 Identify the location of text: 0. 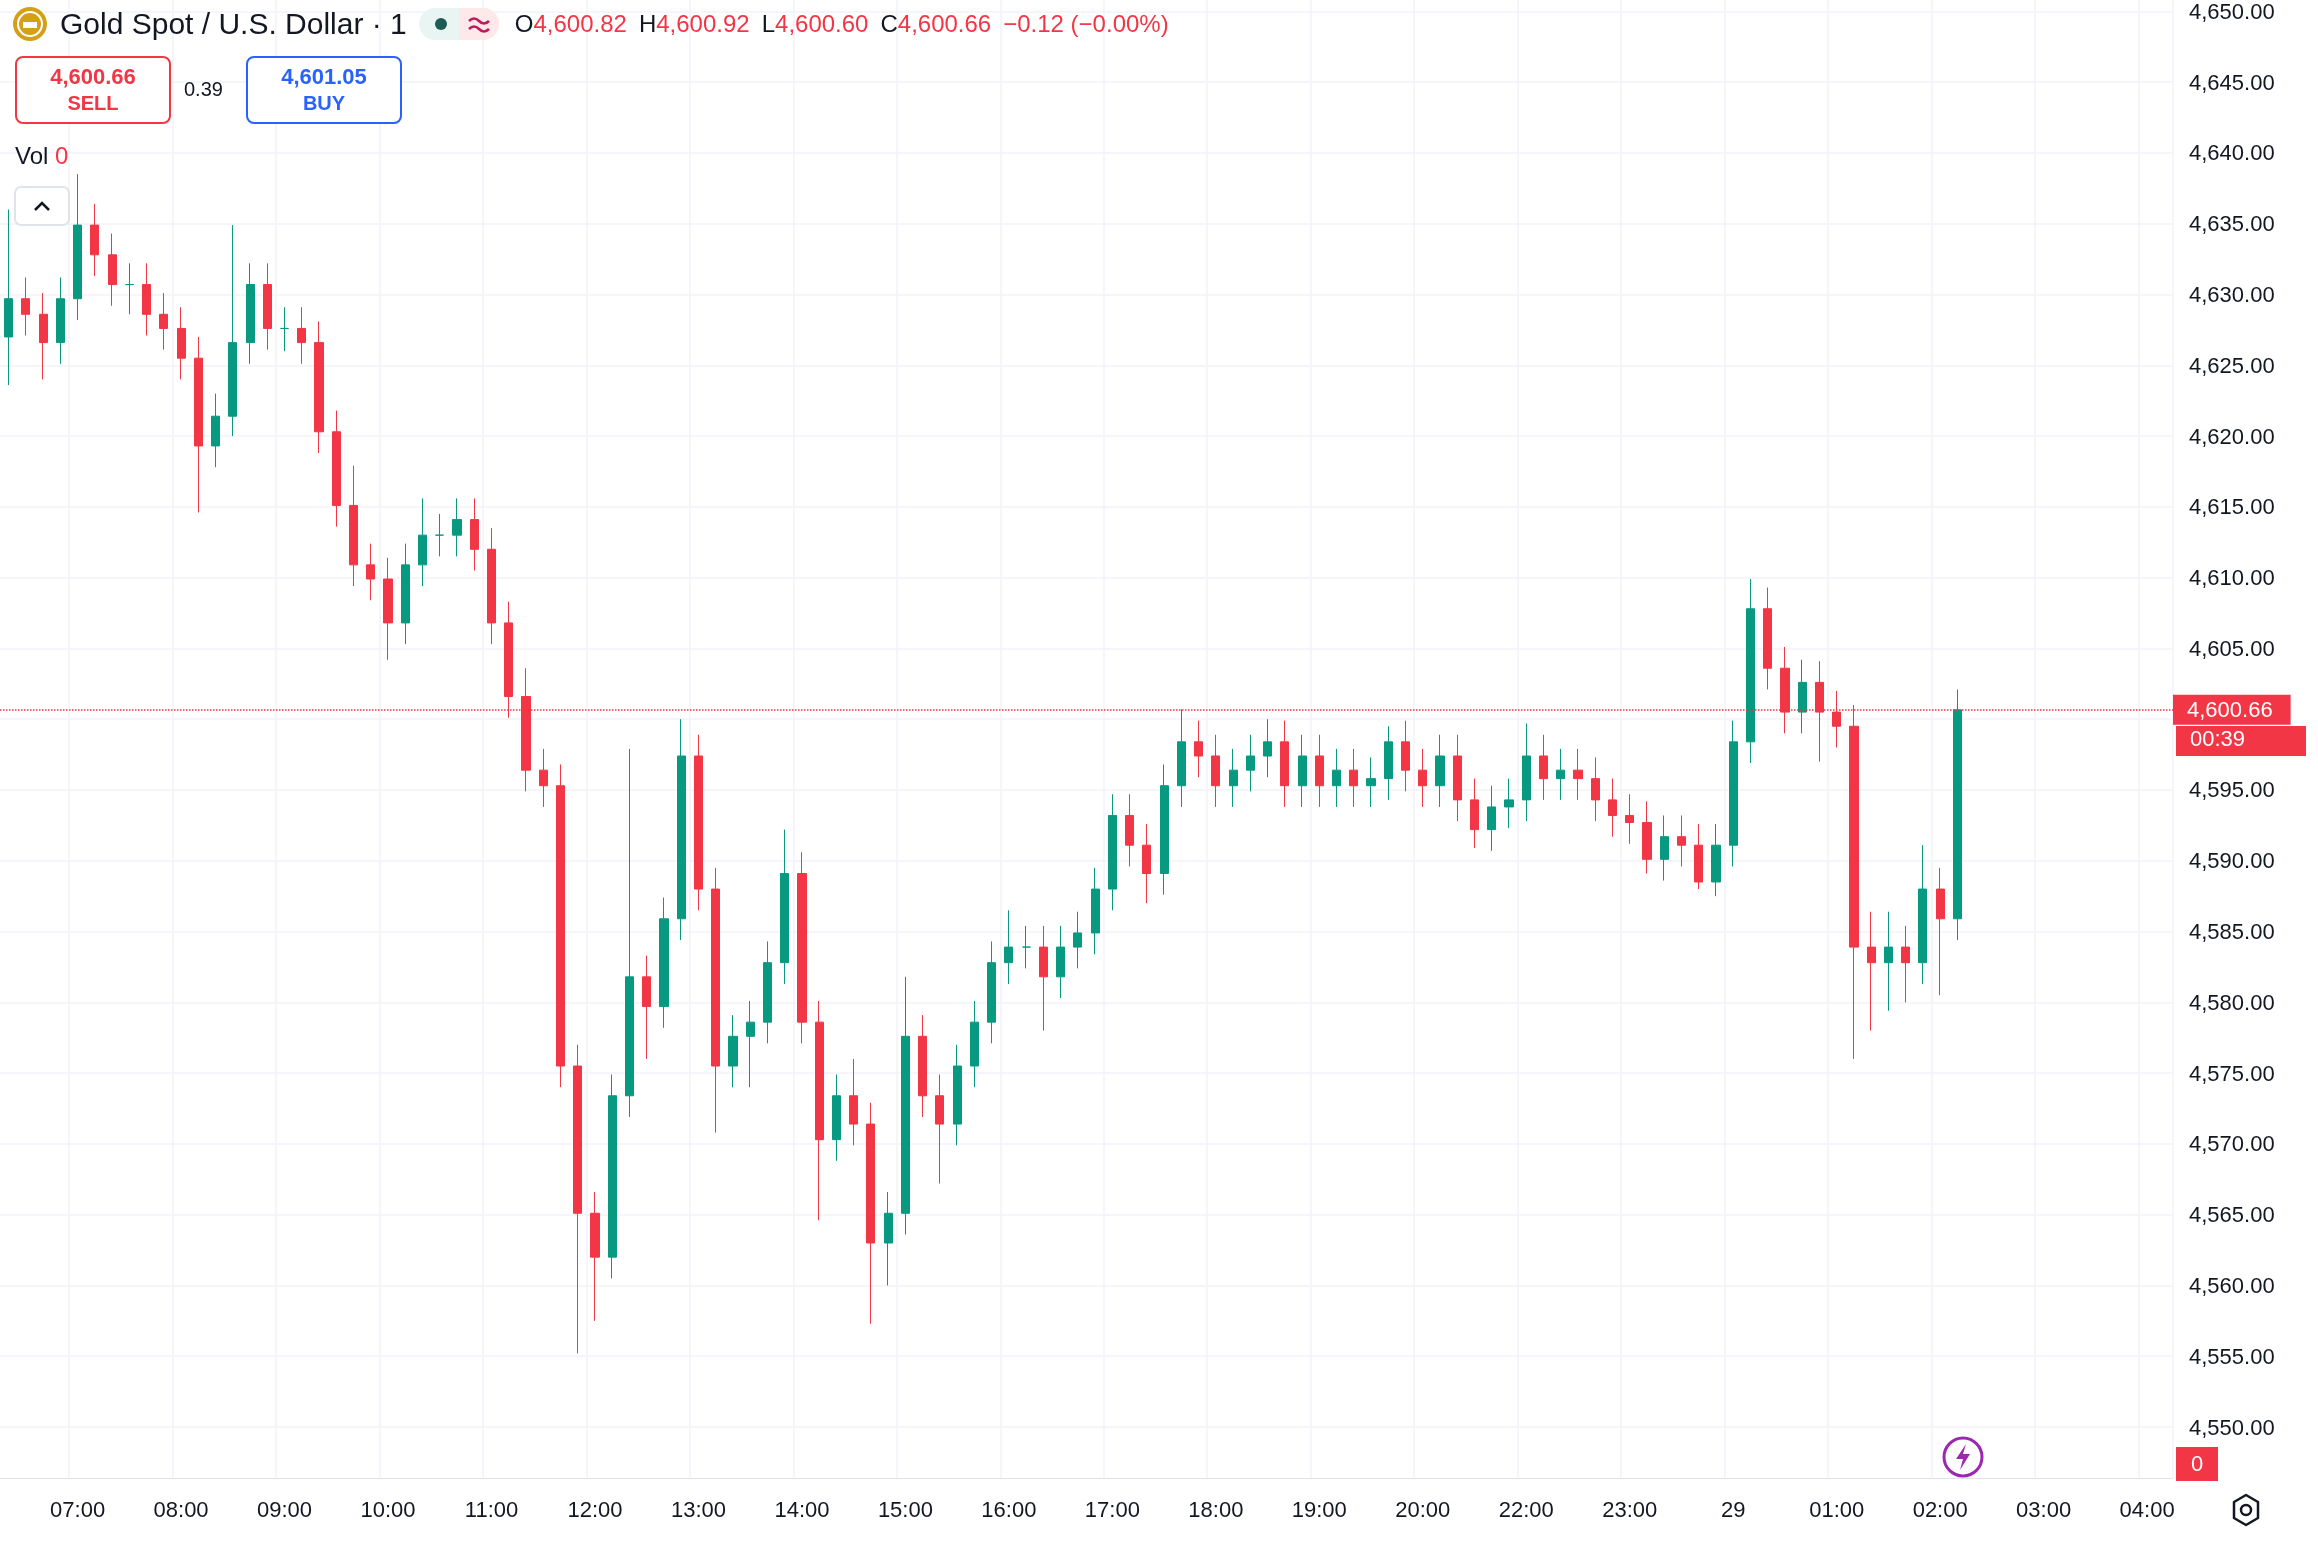
(2197, 1464).